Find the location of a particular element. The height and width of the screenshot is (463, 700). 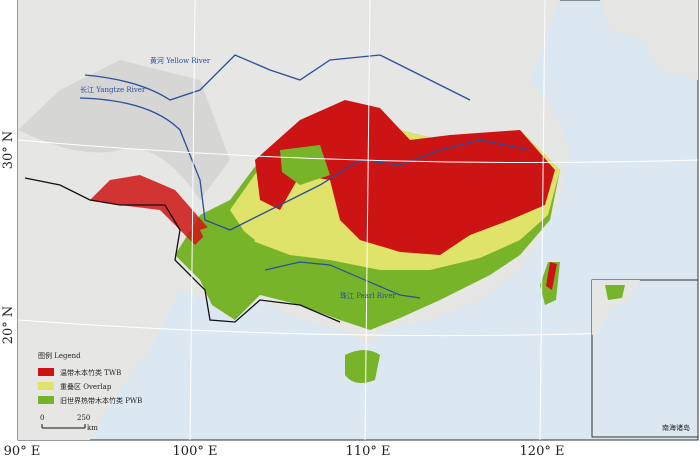

scale-label: 250 is located at coordinates (83, 418).